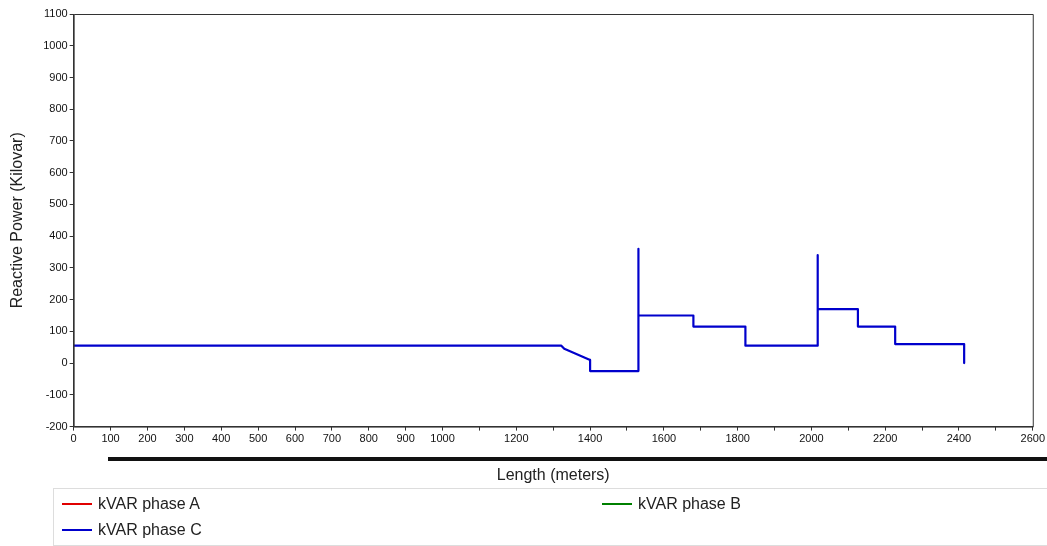 This screenshot has width=1047, height=546. Describe the element at coordinates (56, 393) in the screenshot. I see `y-tick-label: -100` at that location.